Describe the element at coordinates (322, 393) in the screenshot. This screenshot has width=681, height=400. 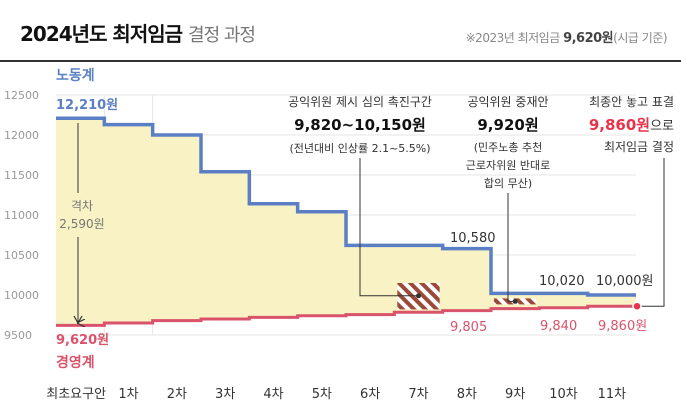
I see `x-tick-label: 5차` at that location.